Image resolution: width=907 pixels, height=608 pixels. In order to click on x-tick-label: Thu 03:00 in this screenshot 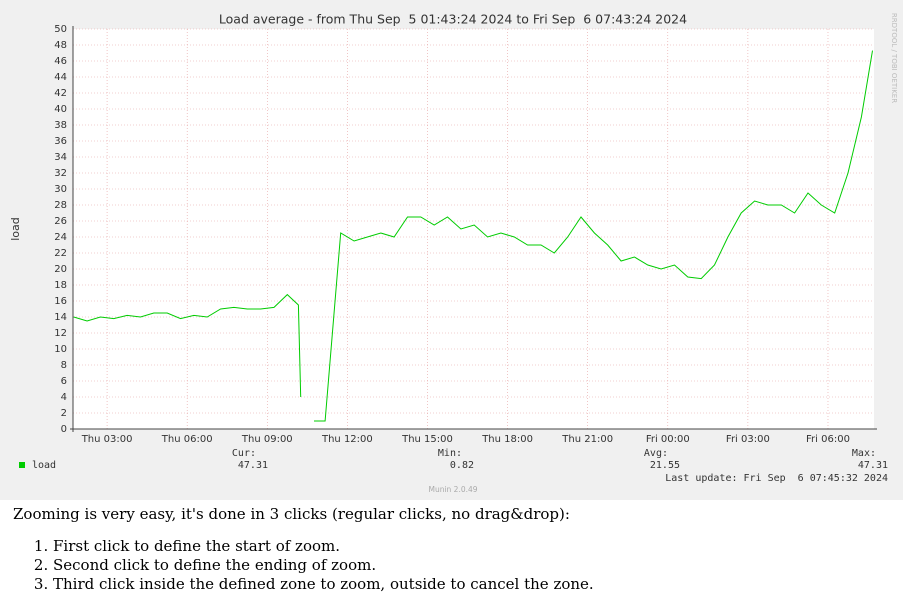, I will do `click(107, 439)`.